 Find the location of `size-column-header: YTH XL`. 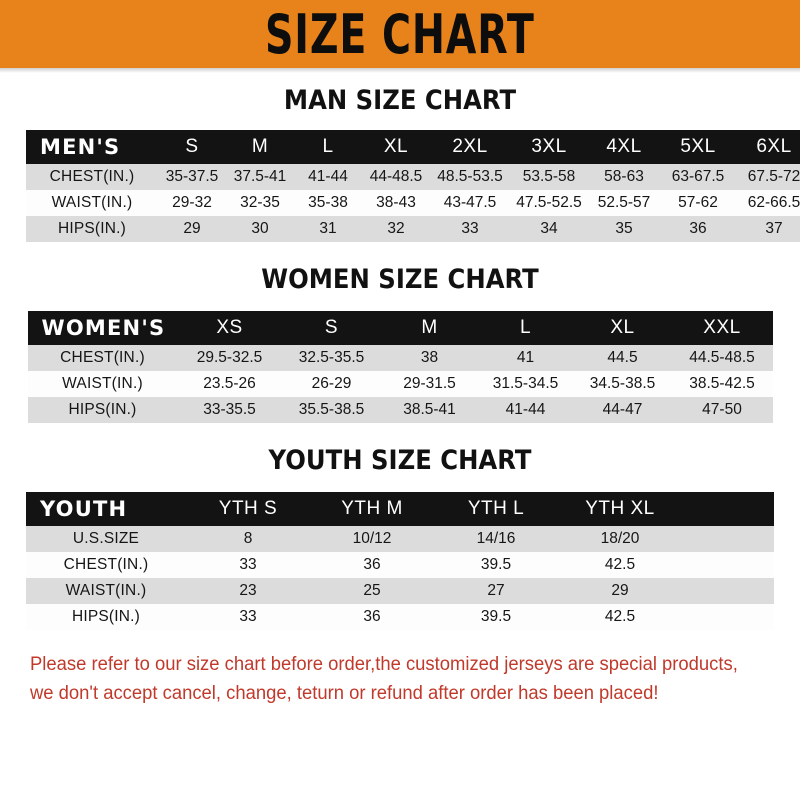

size-column-header: YTH XL is located at coordinates (620, 509).